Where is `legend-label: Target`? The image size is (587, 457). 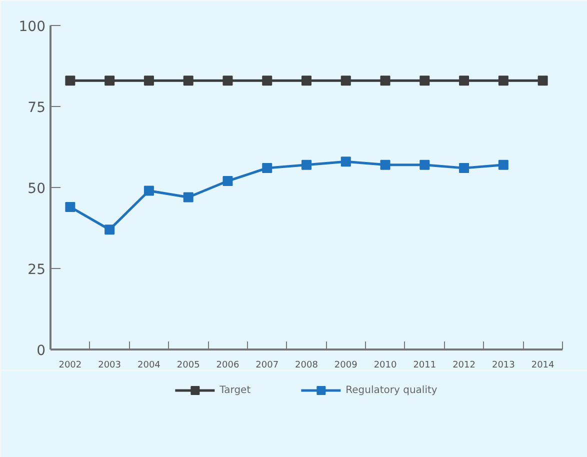
legend-label: Target is located at coordinates (235, 390).